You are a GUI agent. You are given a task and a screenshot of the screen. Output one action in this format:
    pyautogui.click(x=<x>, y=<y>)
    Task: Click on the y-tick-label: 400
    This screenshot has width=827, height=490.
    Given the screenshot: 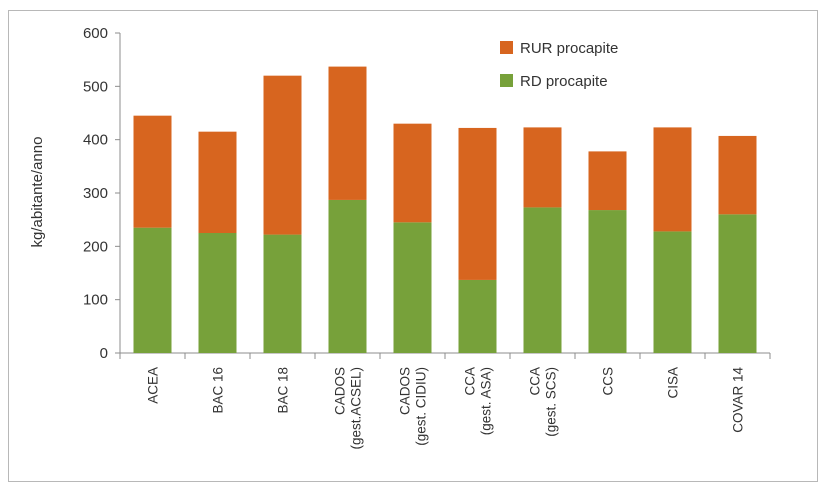 What is the action you would take?
    pyautogui.click(x=95, y=140)
    